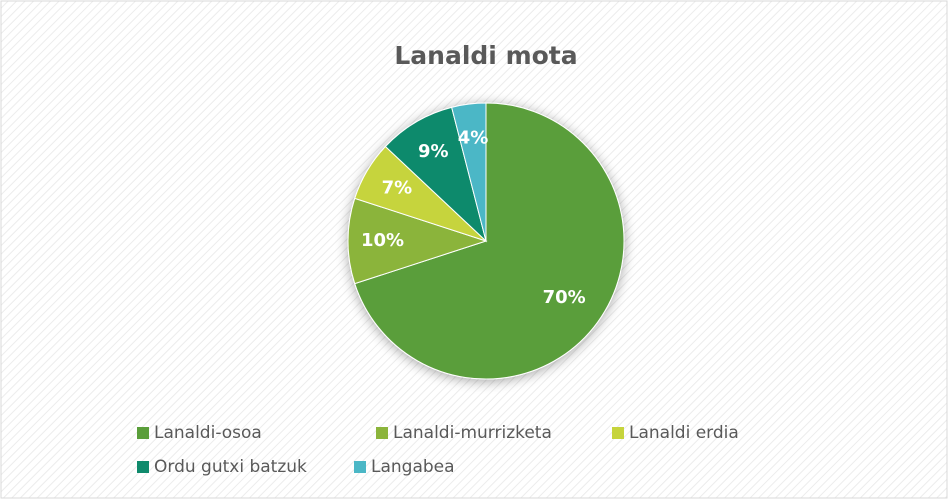 Image resolution: width=948 pixels, height=503 pixels. Describe the element at coordinates (208, 433) in the screenshot. I see `legend-label: Lanaldi-osoa` at that location.